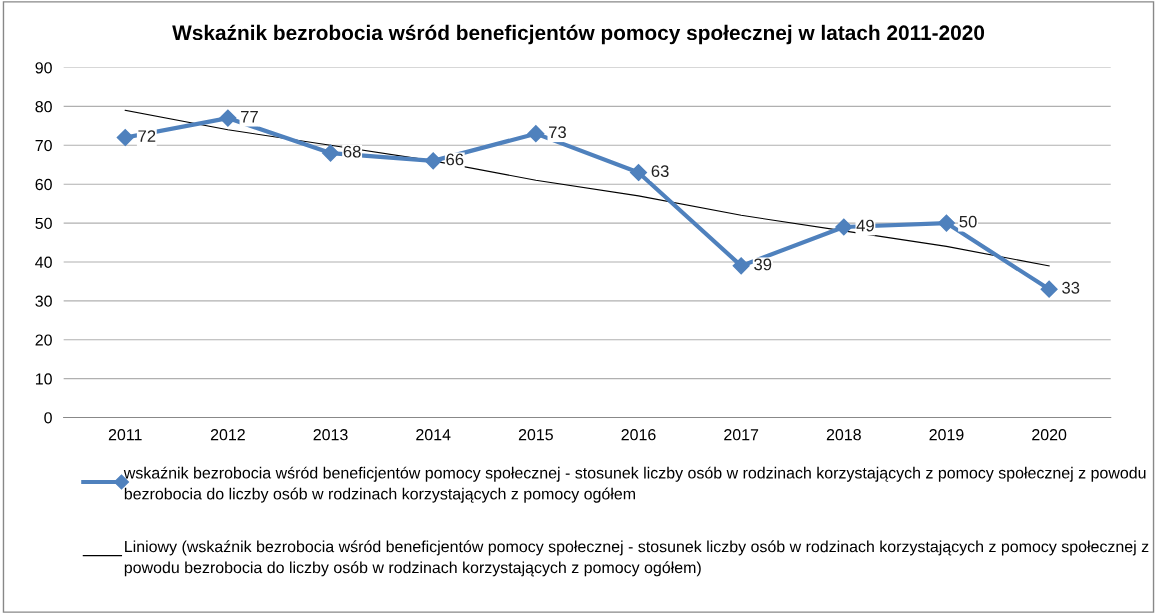 Image resolution: width=1157 pixels, height=614 pixels. I want to click on y-tick-label: 60, so click(43, 184).